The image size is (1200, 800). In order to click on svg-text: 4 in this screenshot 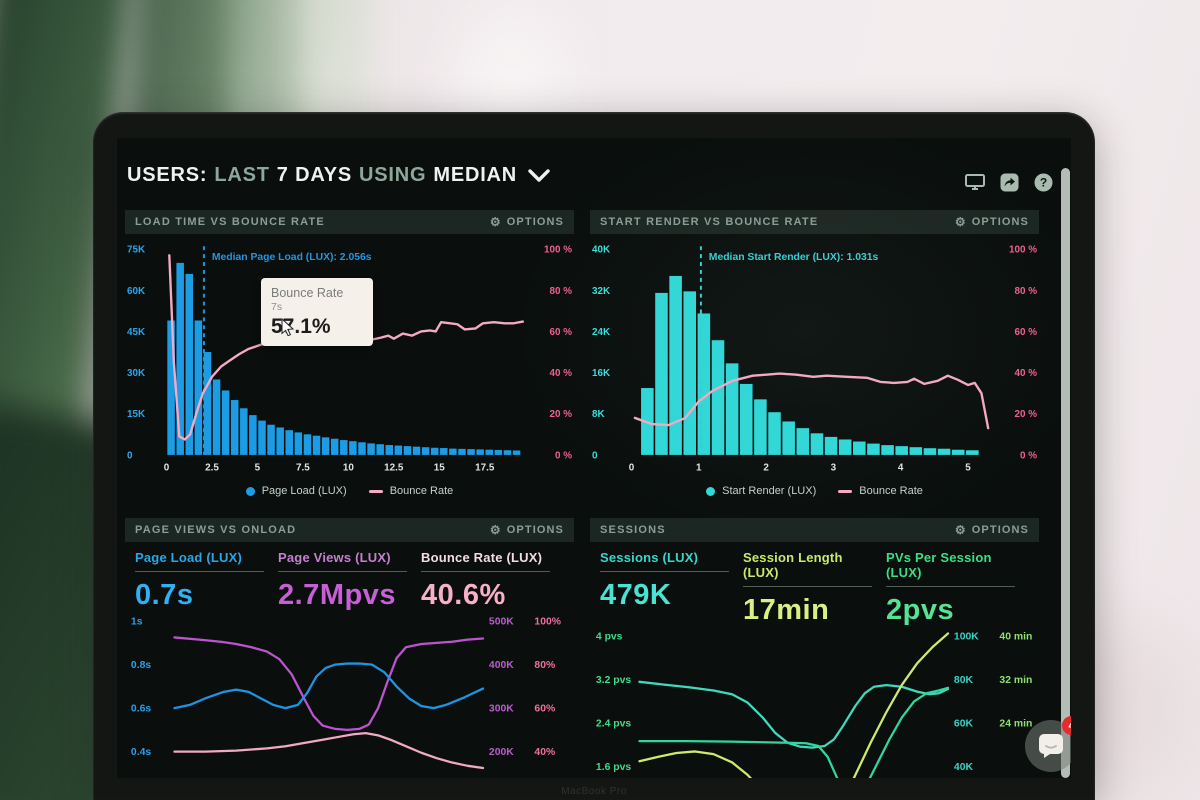, I will do `click(901, 468)`.